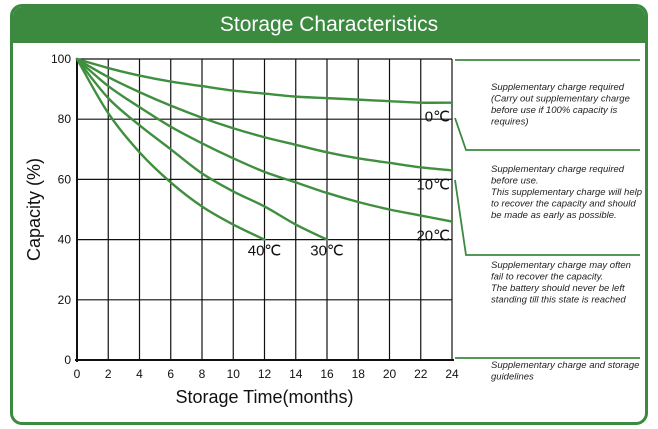 The width and height of the screenshot is (658, 429). I want to click on y-tick-label: 60, so click(65, 179).